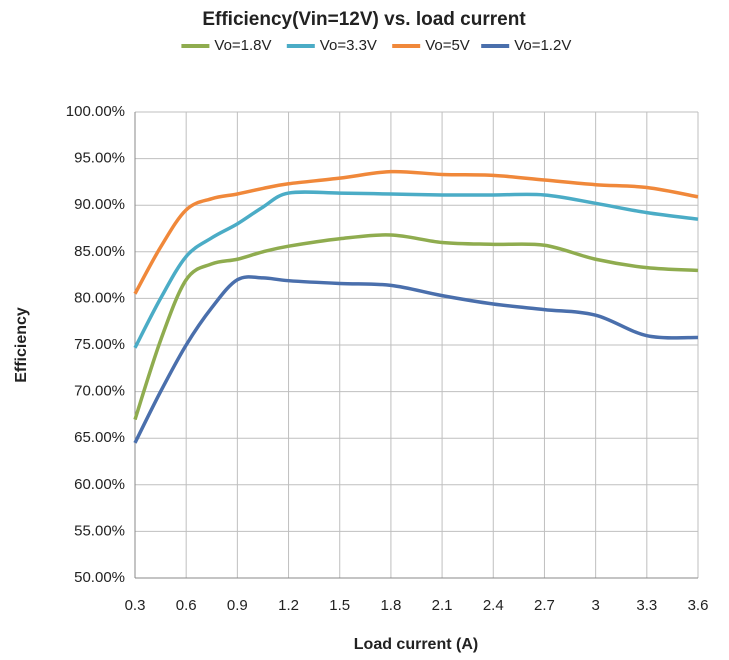  Describe the element at coordinates (99, 344) in the screenshot. I see `y-tick-label: 75.00%` at that location.